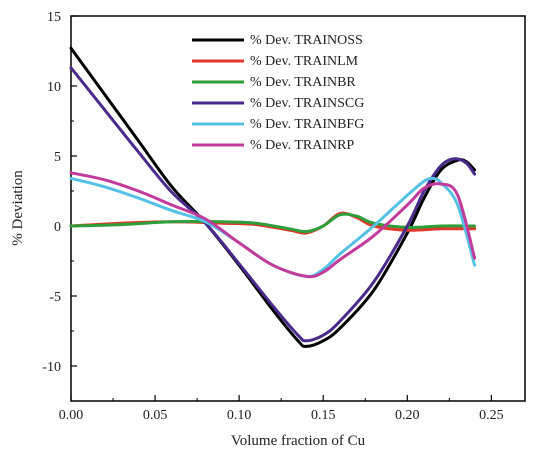  I want to click on y-tick-label: -5, so click(55, 297).